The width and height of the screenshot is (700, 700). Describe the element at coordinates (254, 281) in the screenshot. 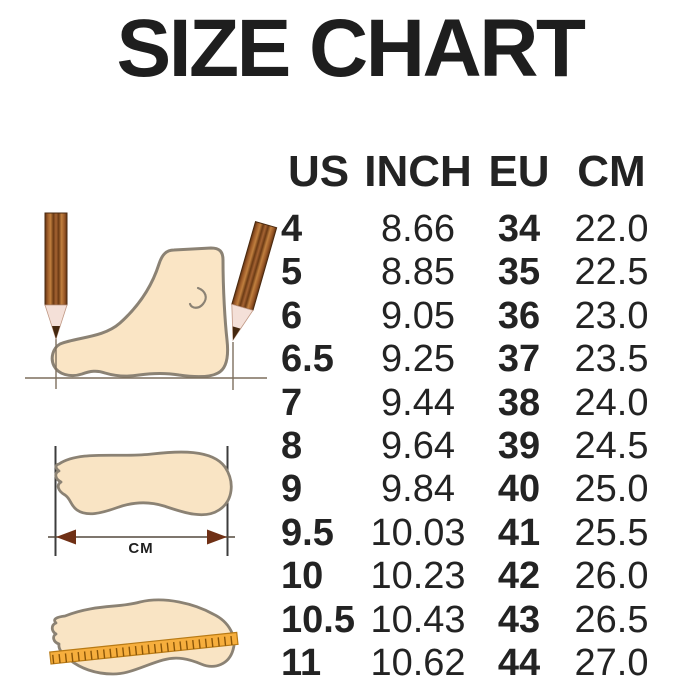

I see `right-pencil-icon` at that location.